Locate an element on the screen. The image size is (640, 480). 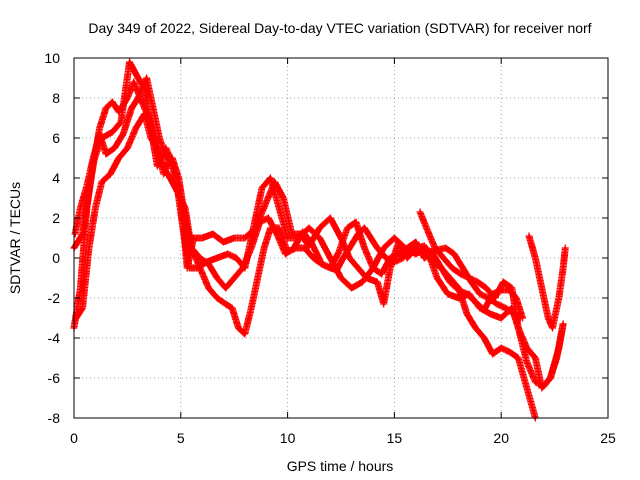
y-tick-label: -4 is located at coordinates (54, 338).